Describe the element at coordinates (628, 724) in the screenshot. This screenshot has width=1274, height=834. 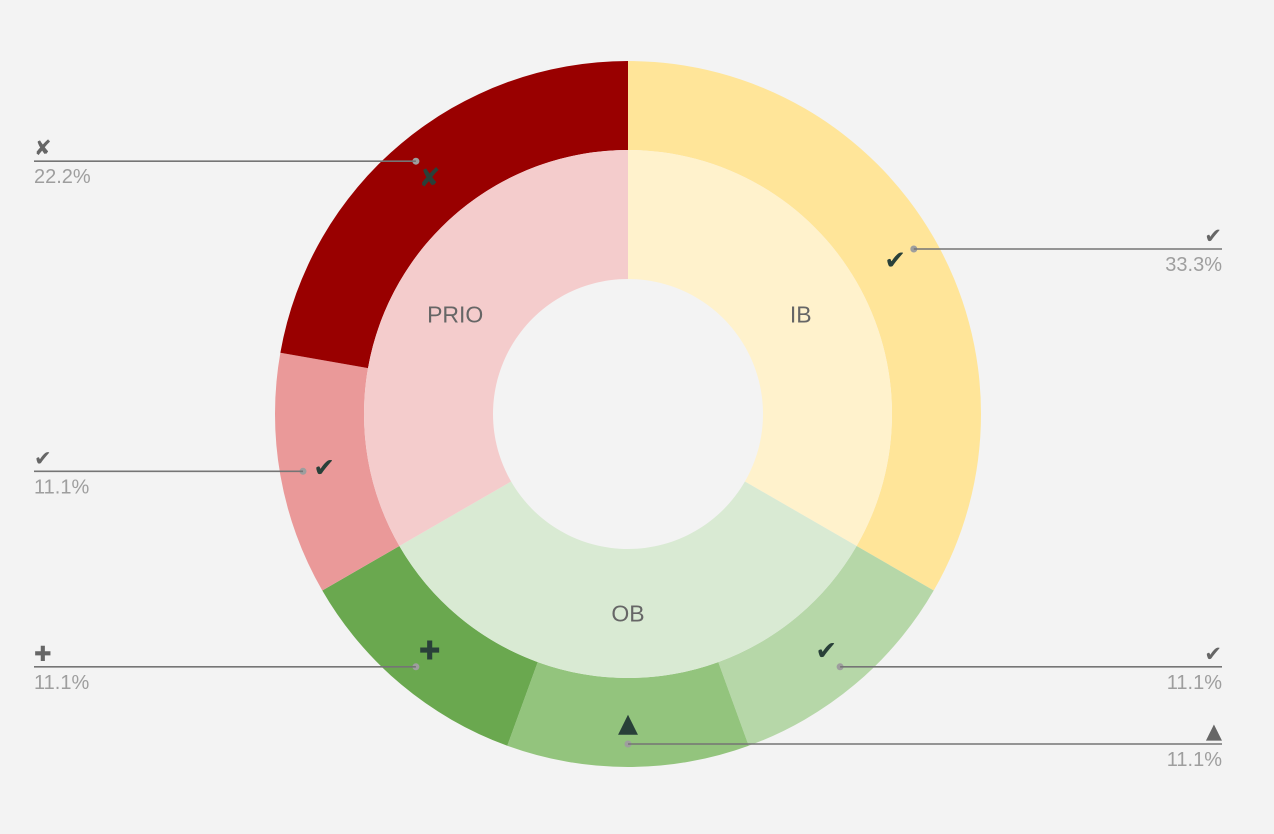
I see `slice-marker-triangle-2: ▲` at that location.